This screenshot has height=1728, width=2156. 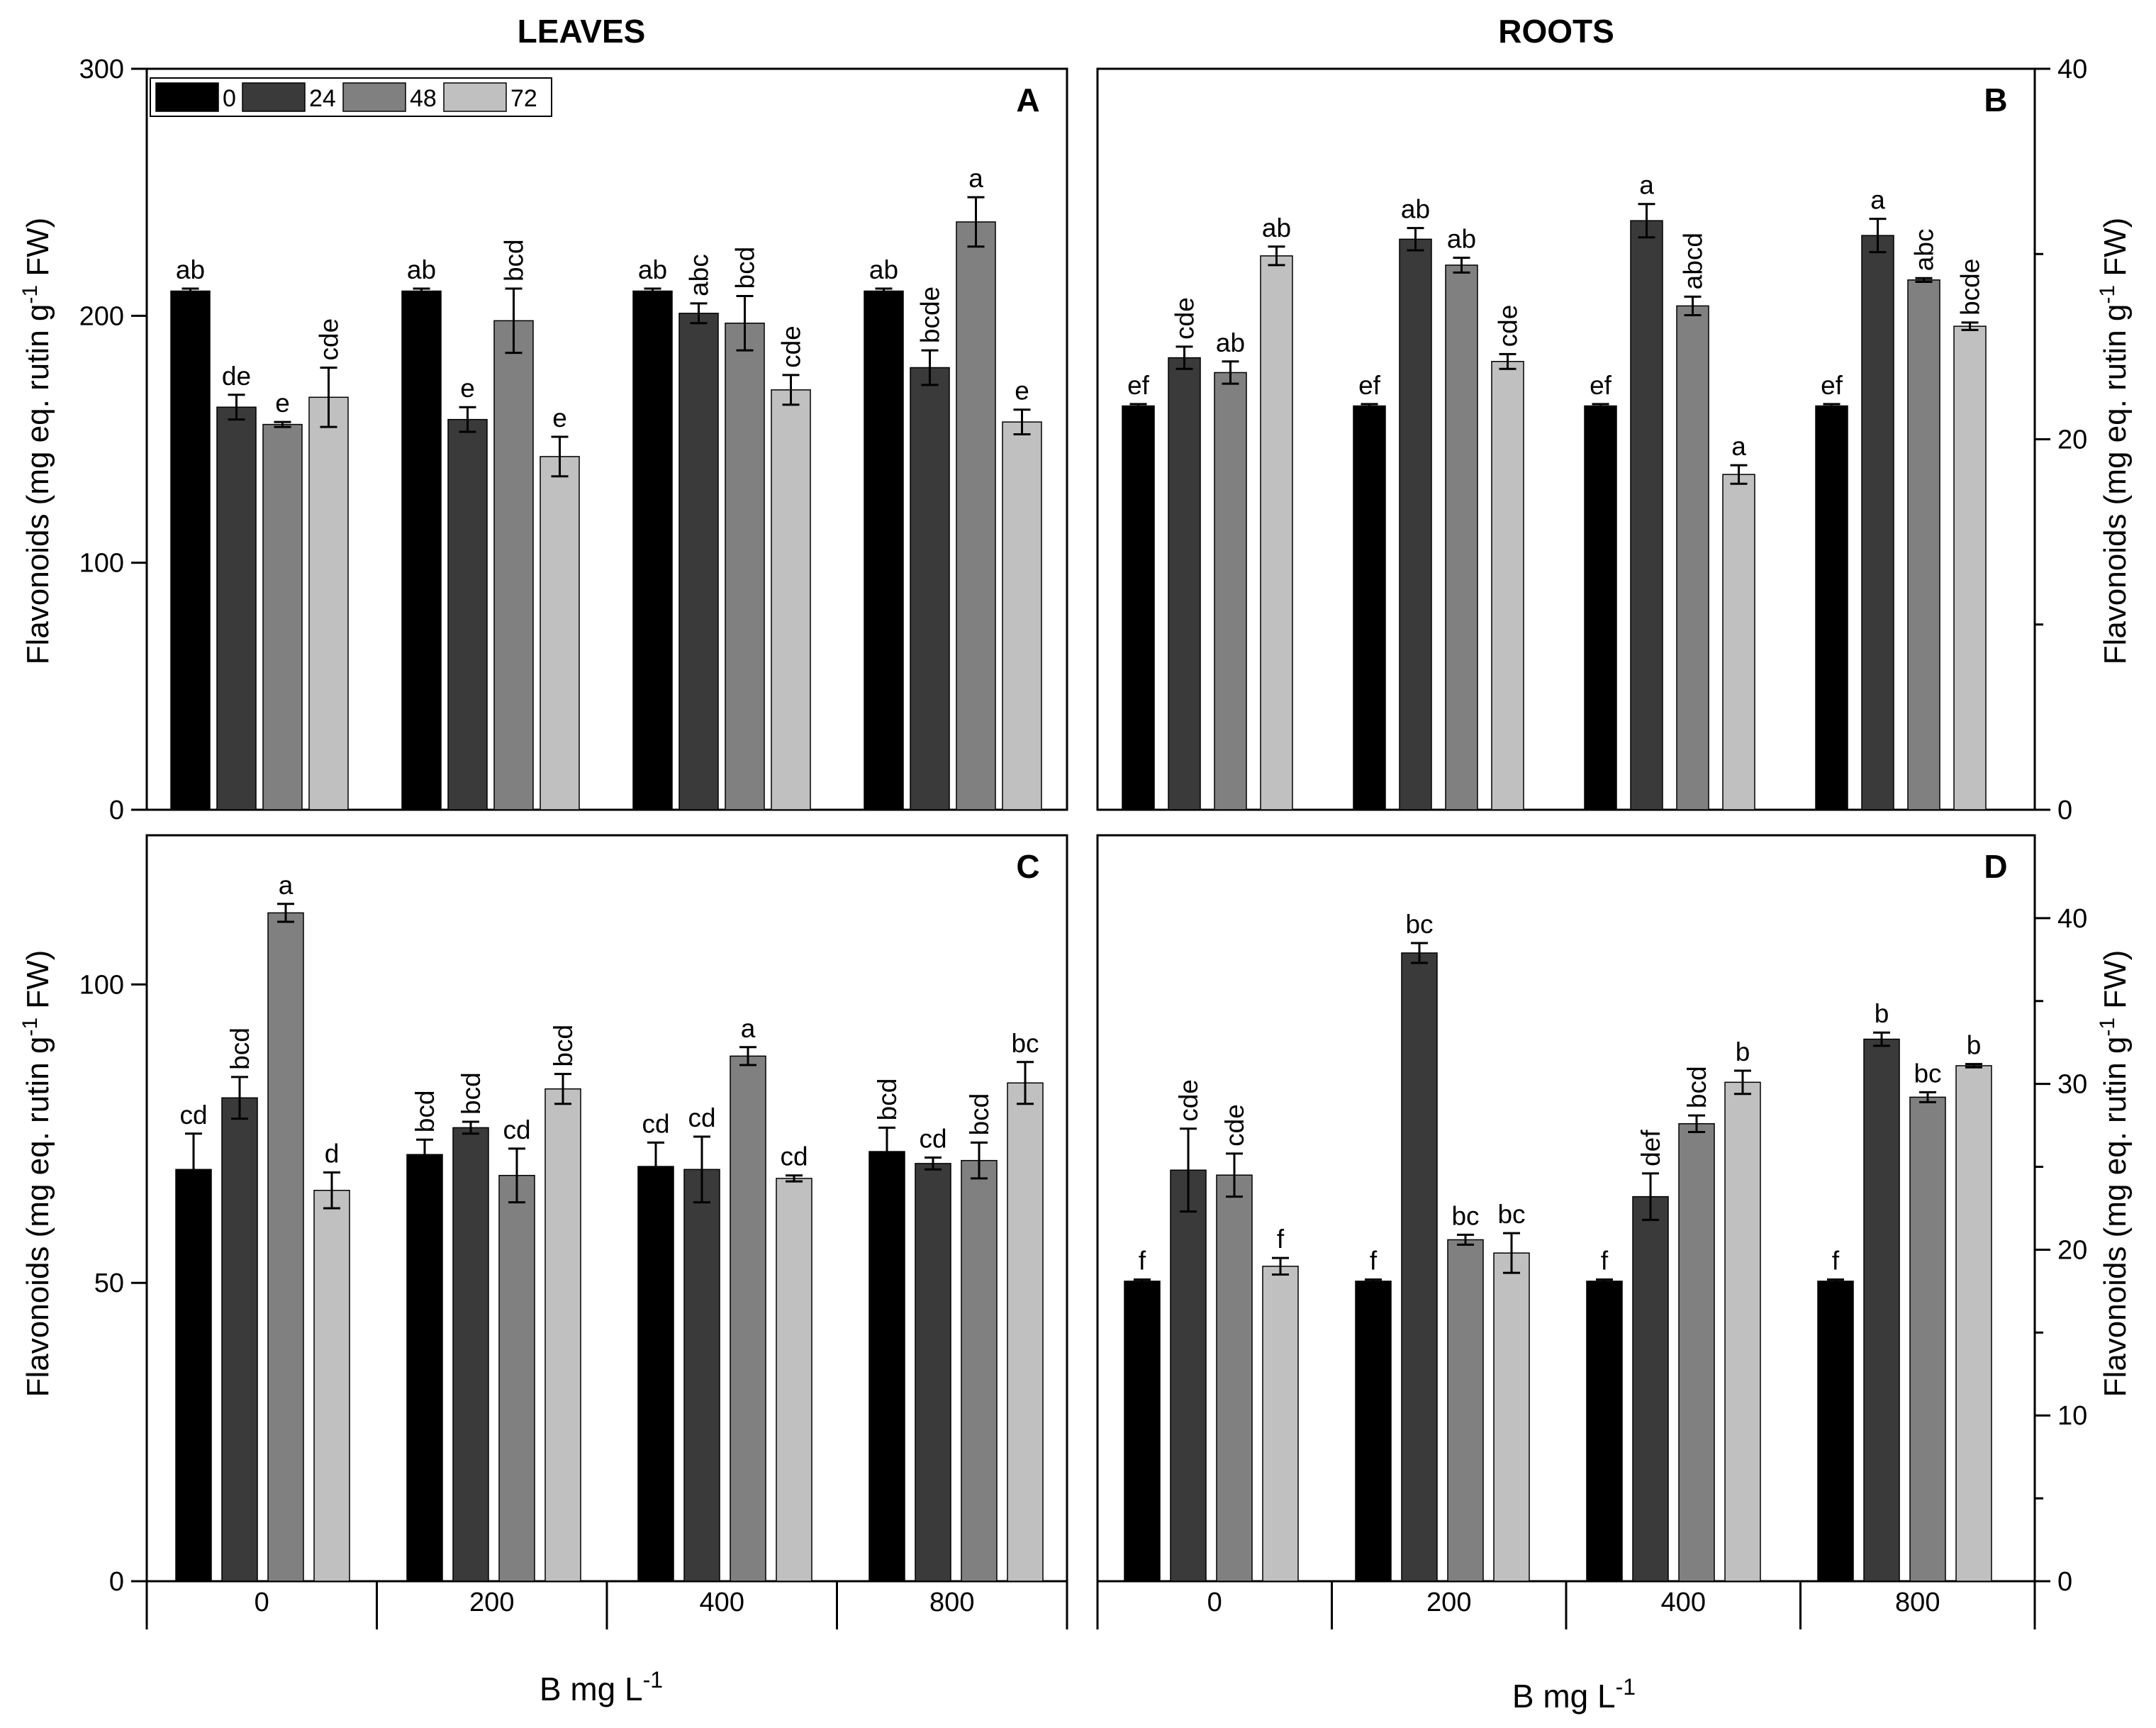 What do you see at coordinates (1693, 261) in the screenshot?
I see `significance-label: abcd` at bounding box center [1693, 261].